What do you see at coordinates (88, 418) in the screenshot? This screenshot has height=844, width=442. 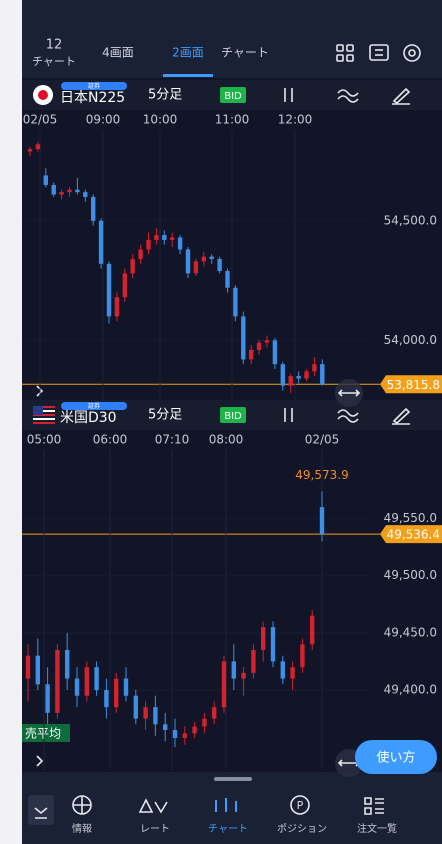 I see `symbol: 米国D30` at bounding box center [88, 418].